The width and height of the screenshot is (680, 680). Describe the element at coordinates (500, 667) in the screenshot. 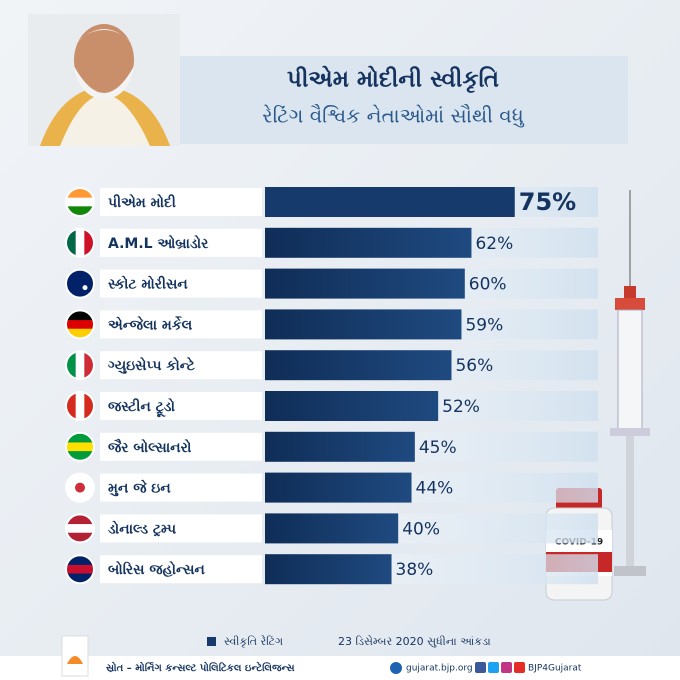

I see `social-icons` at that location.